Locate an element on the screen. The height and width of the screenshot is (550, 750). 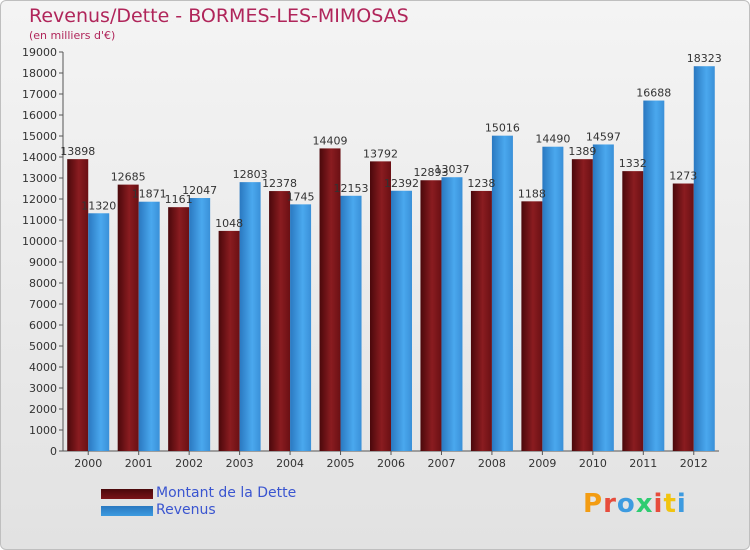
bar-value-label: 11320 is located at coordinates (98, 205).